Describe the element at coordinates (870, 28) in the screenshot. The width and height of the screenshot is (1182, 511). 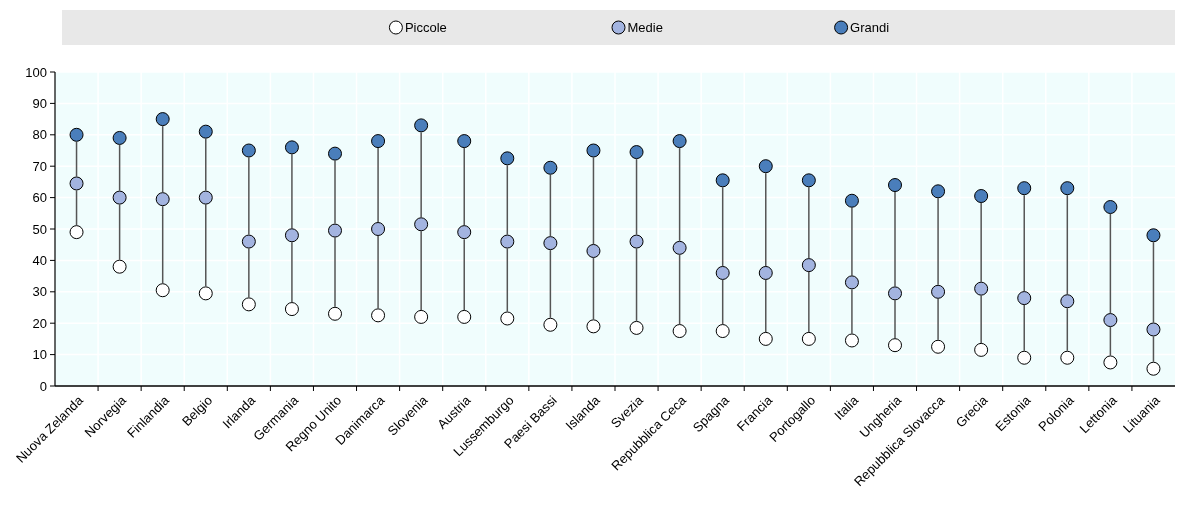
I see `legend-label: Grandi` at that location.